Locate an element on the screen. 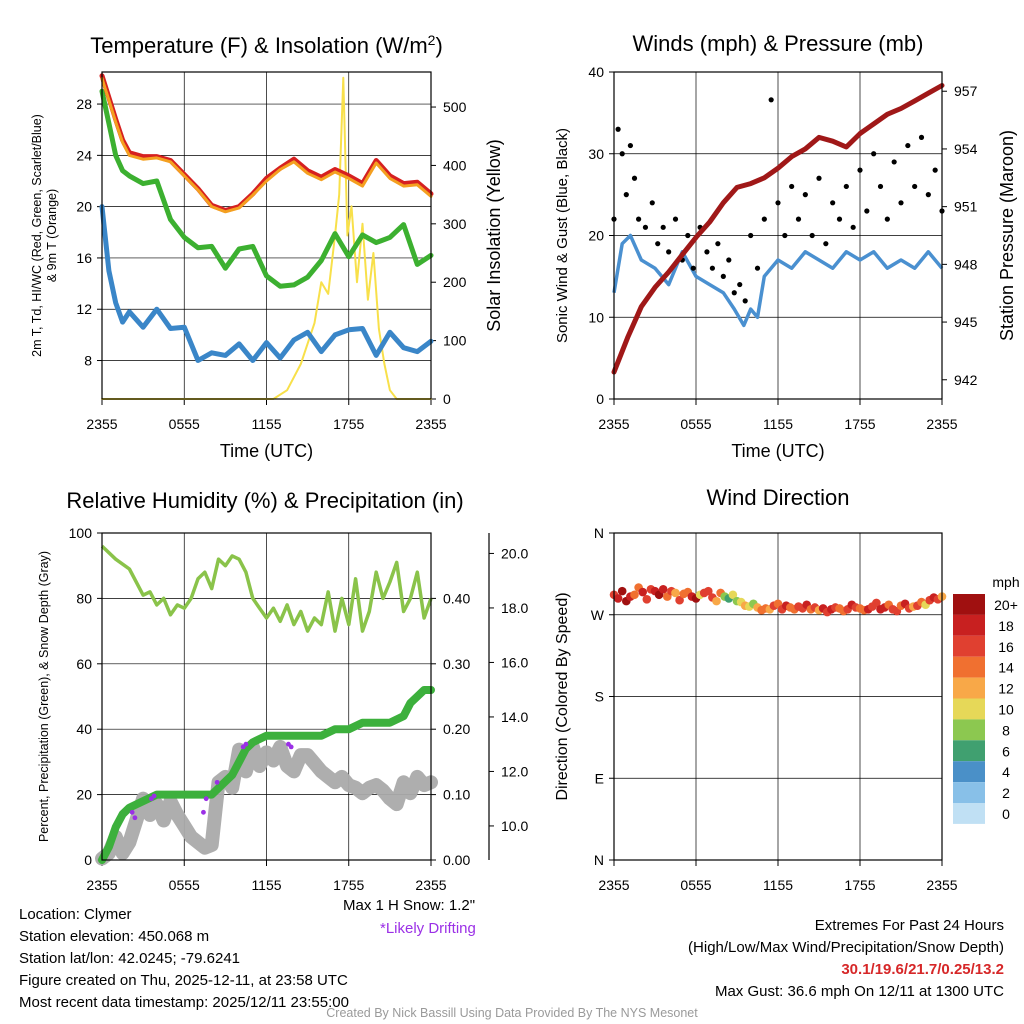  y-tick-label: 12 is located at coordinates (84, 309).